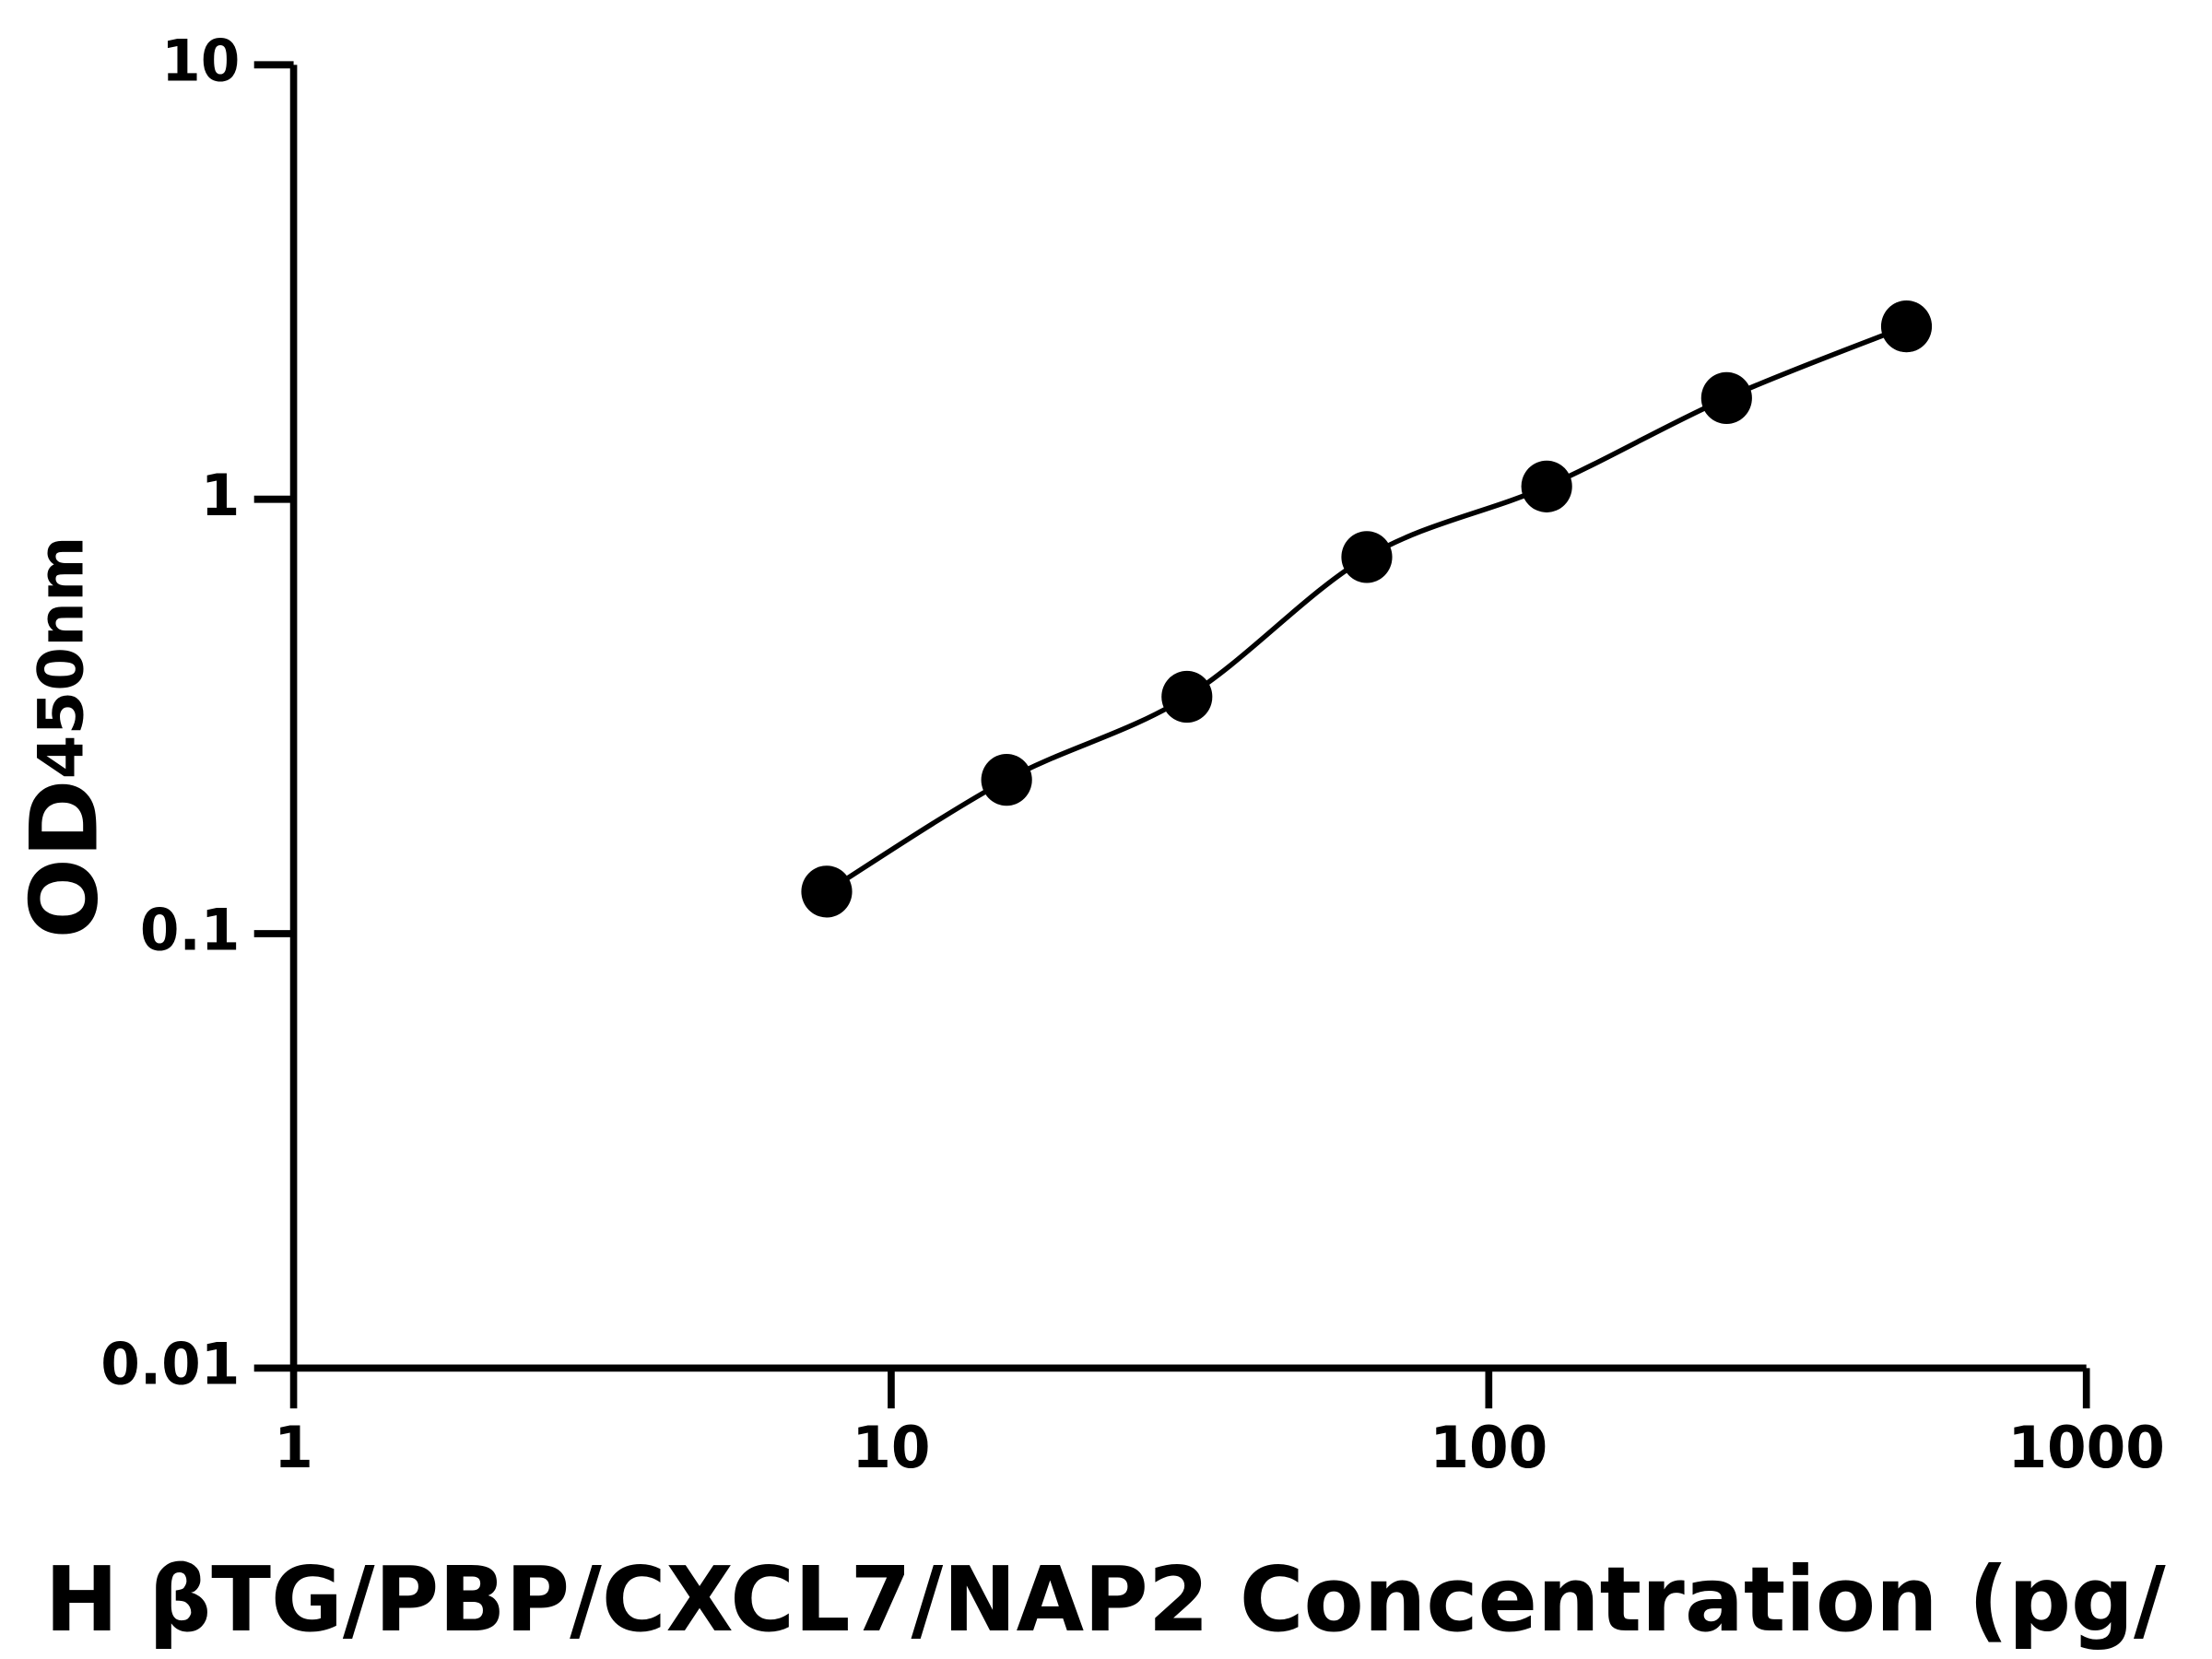  I want to click on x-tick-label: 10, so click(891, 1448).